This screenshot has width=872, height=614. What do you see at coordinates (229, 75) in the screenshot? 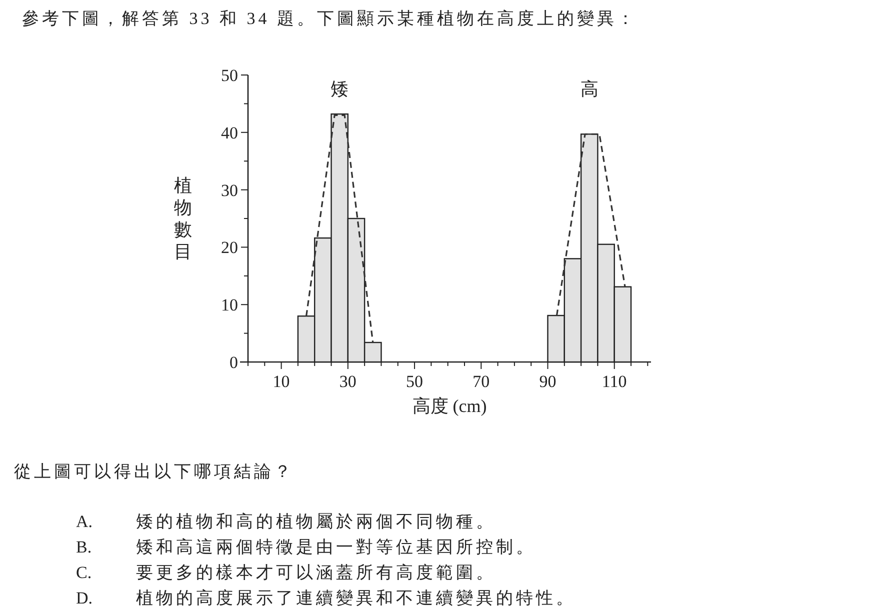
I see `y-tick-label: 50` at bounding box center [229, 75].